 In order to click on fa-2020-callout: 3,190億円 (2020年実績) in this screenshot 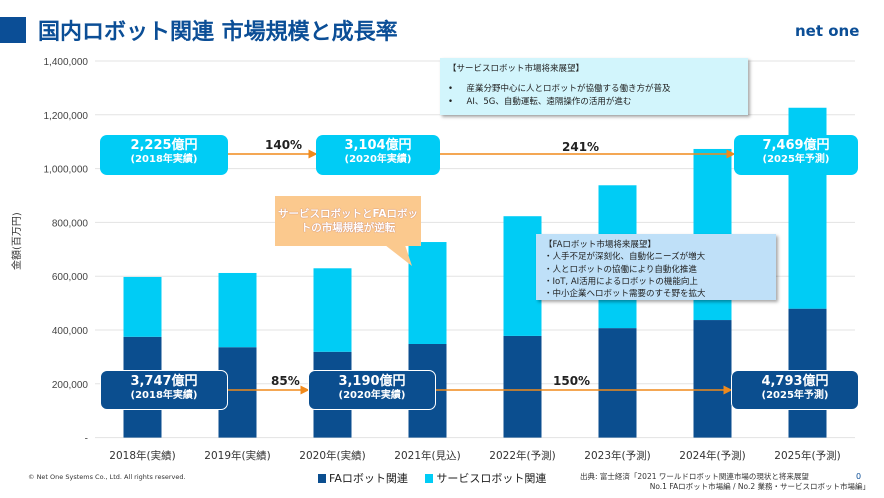, I will do `click(372, 390)`.